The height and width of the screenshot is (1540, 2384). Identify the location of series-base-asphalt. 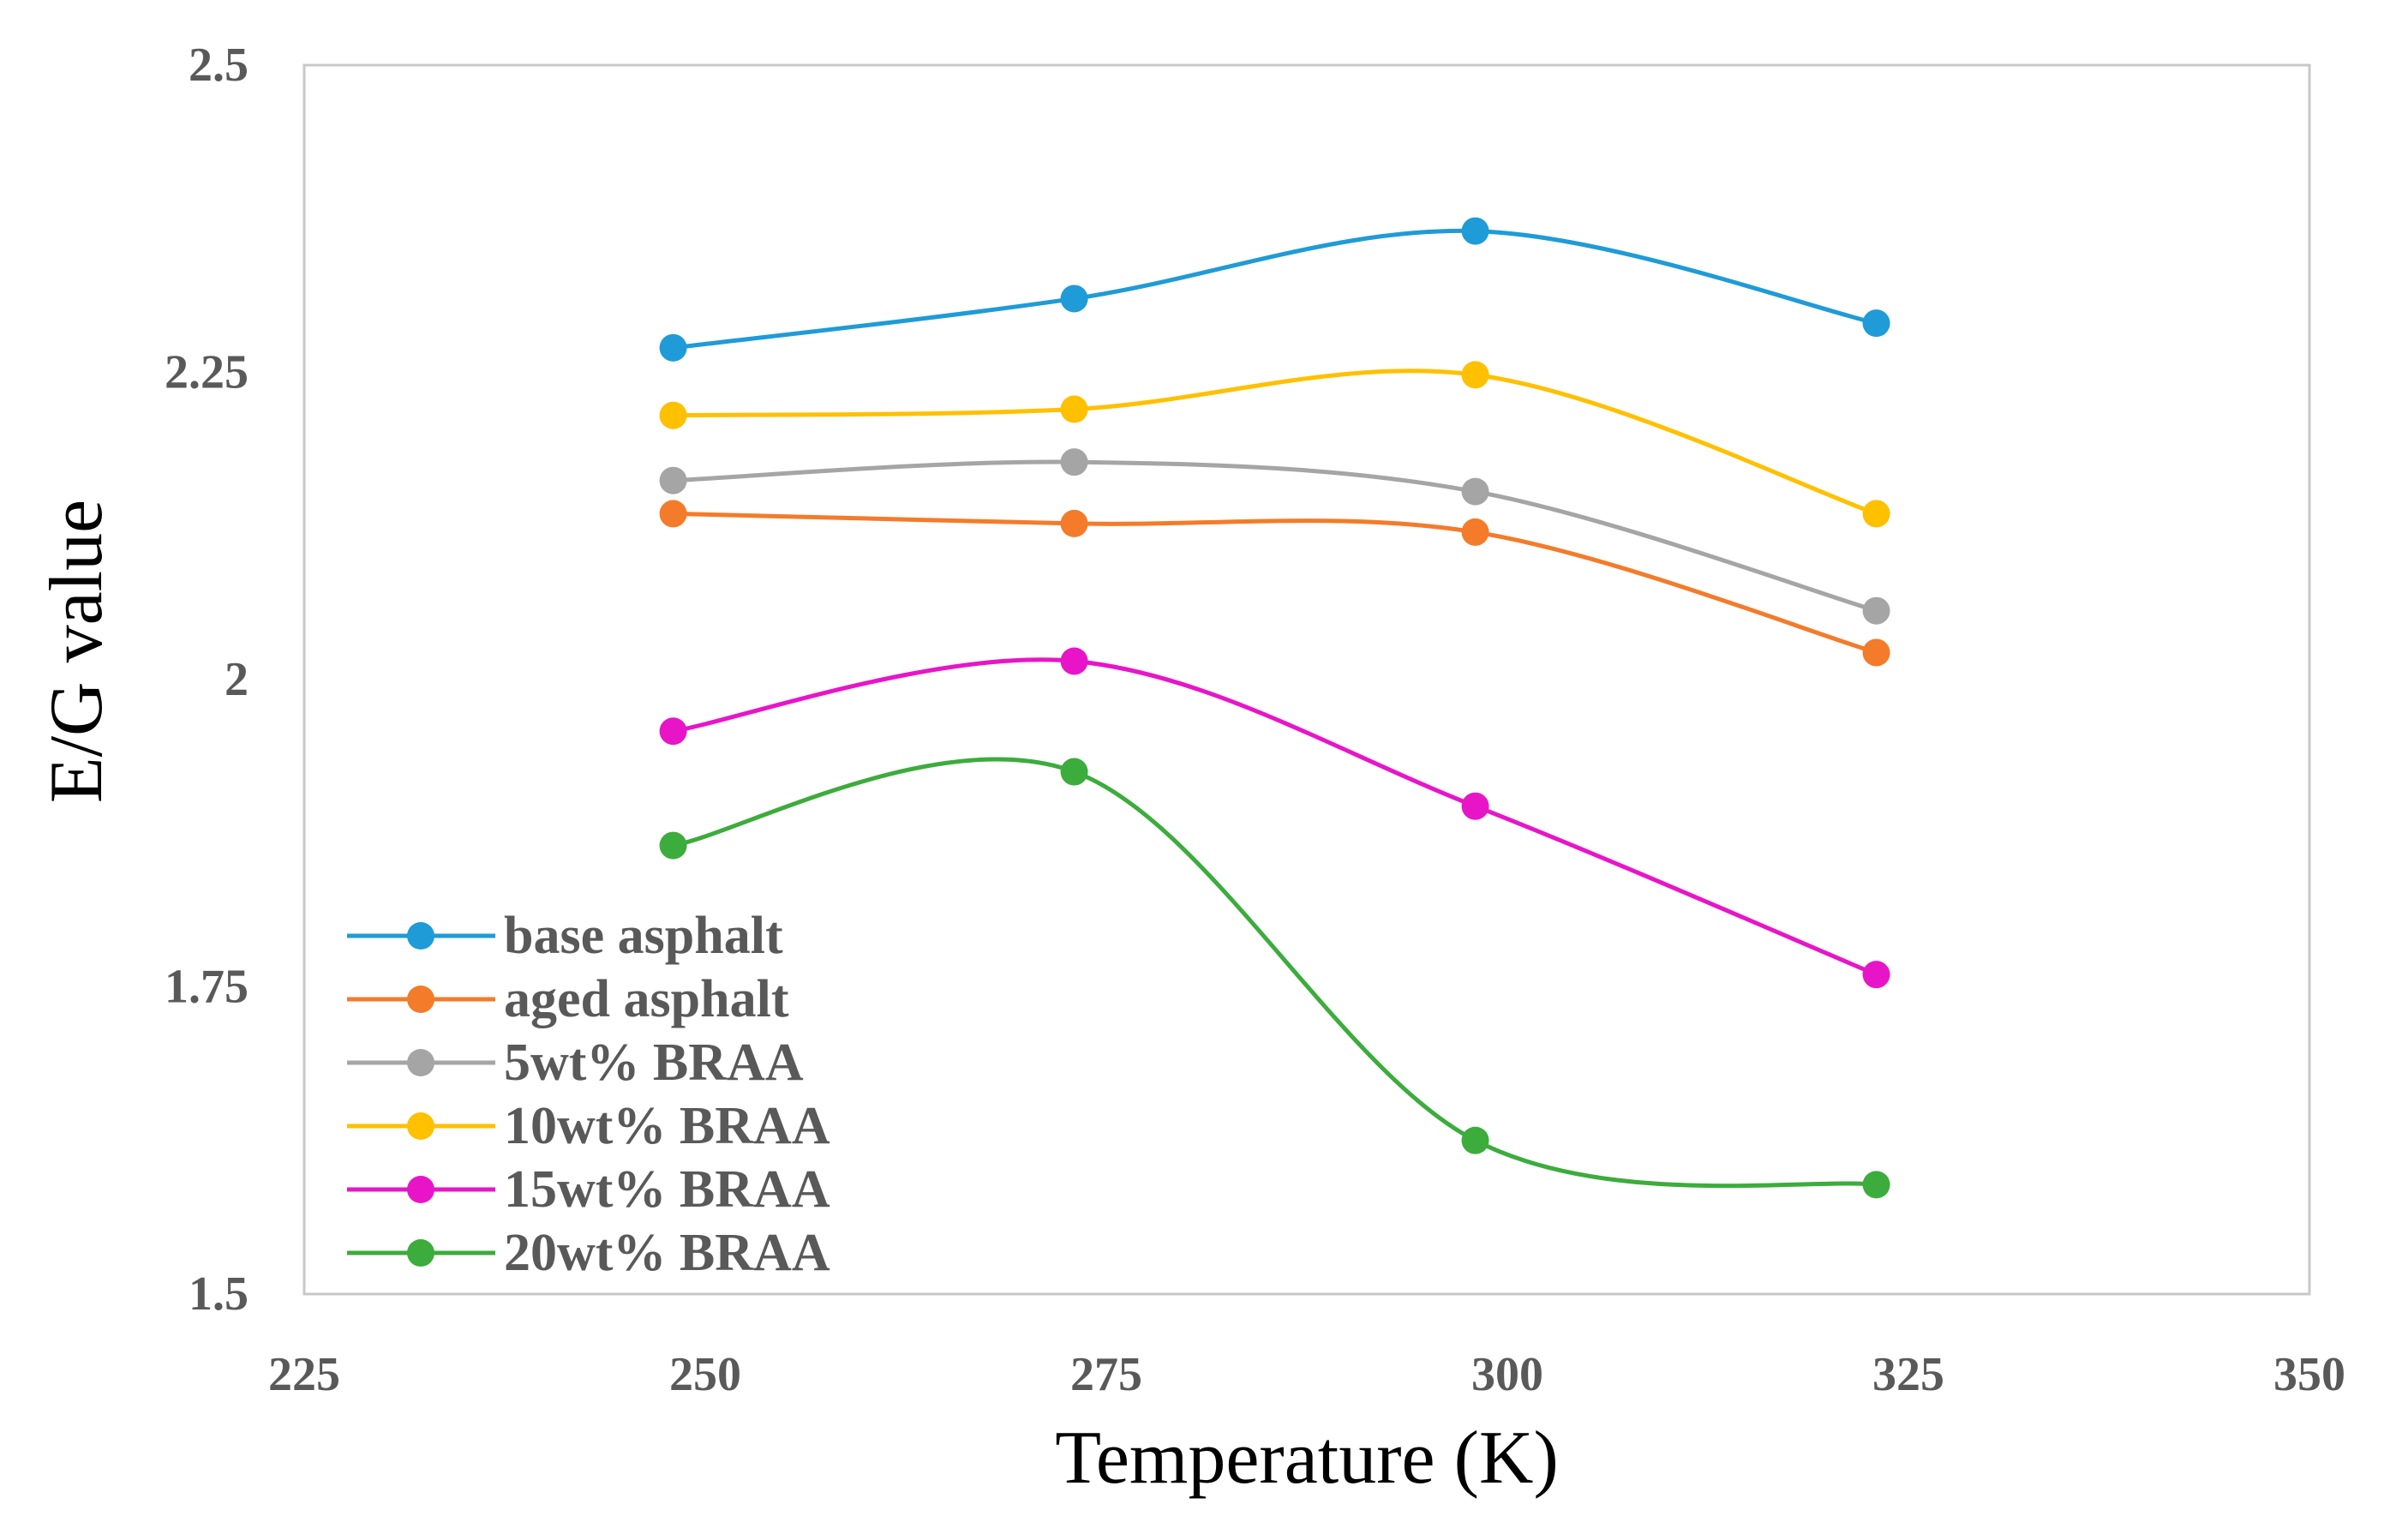
(1274, 289).